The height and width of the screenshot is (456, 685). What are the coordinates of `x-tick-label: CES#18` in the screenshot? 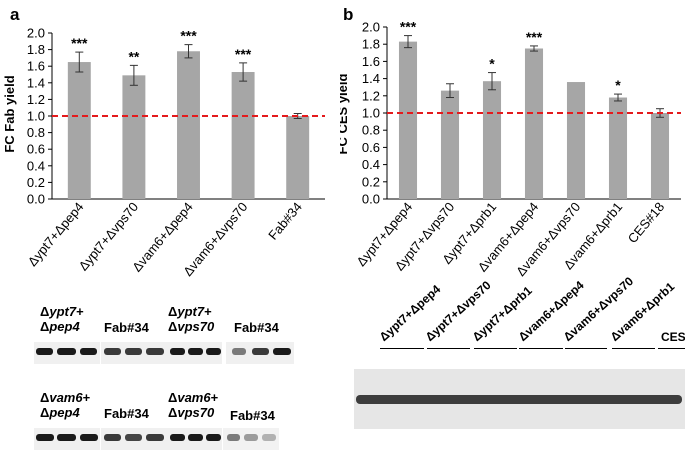 It's located at (646, 222).